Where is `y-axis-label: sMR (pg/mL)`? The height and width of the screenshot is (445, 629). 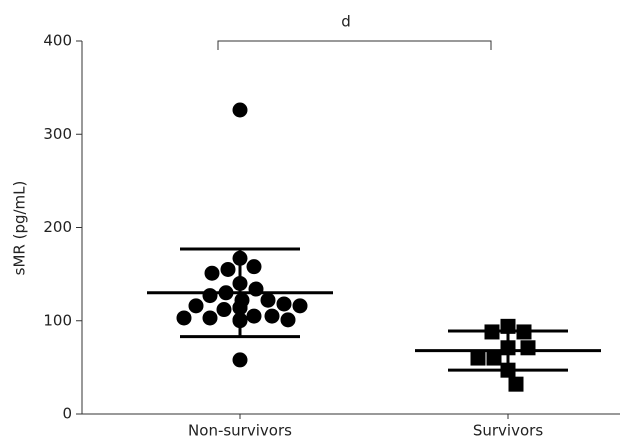
y-axis-label: sMR (pg/mL) is located at coordinates (20, 228).